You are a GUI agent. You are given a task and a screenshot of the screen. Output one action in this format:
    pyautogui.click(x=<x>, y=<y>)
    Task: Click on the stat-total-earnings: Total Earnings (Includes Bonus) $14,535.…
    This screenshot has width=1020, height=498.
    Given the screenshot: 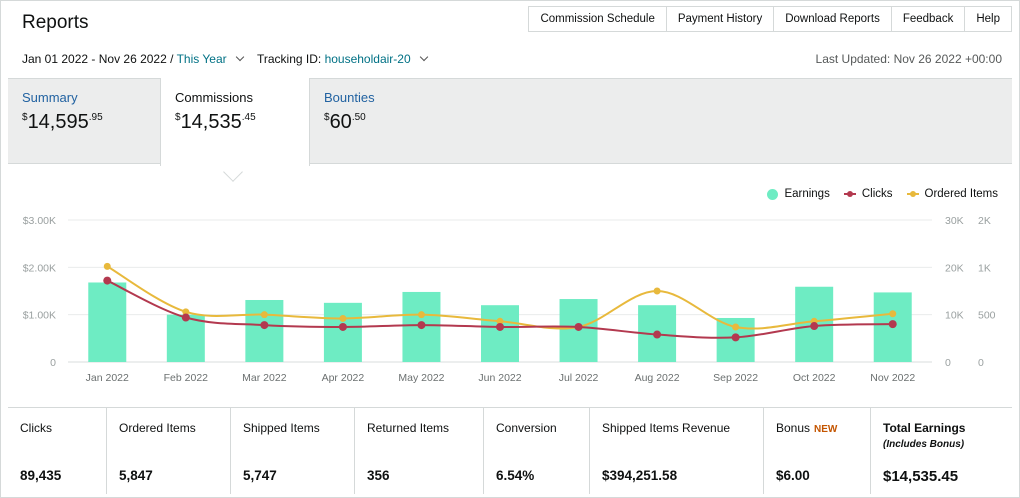 What is the action you would take?
    pyautogui.click(x=924, y=453)
    